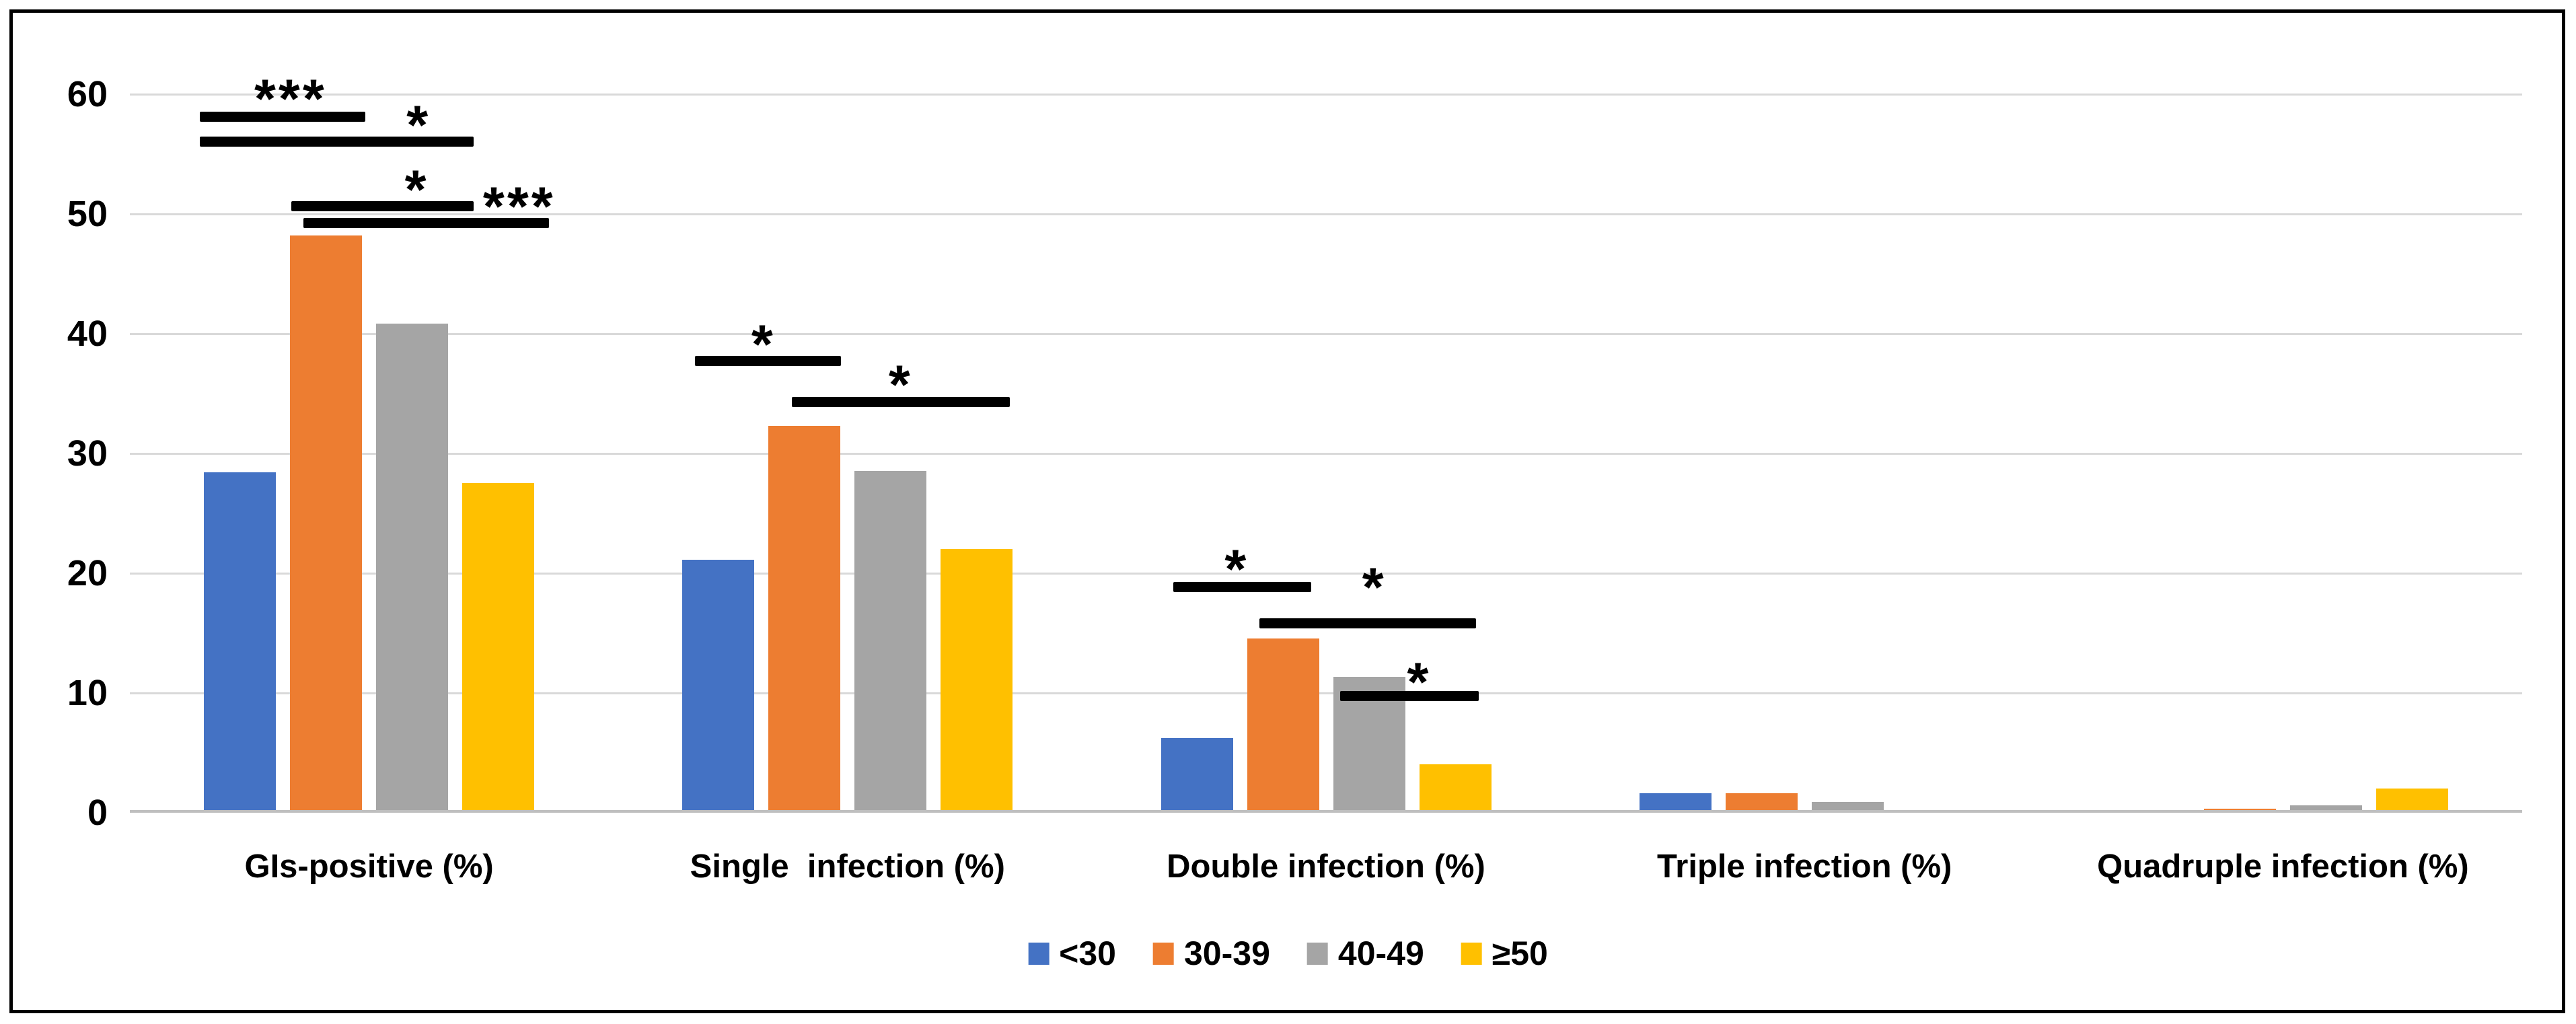 This screenshot has width=2576, height=1024. Describe the element at coordinates (1326, 811) in the screenshot. I see `x-axis-baseline` at that location.